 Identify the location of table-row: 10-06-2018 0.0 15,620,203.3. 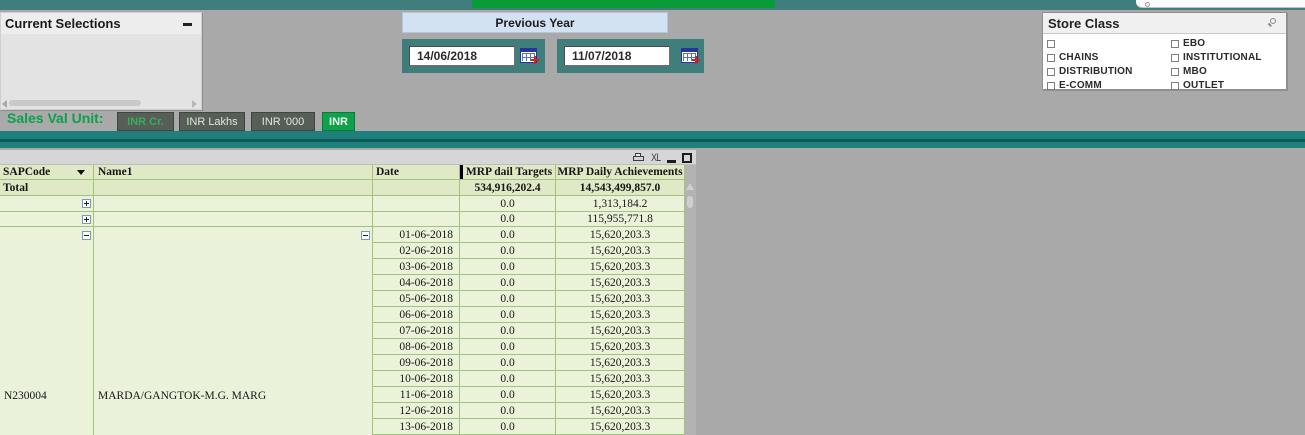
(529, 379).